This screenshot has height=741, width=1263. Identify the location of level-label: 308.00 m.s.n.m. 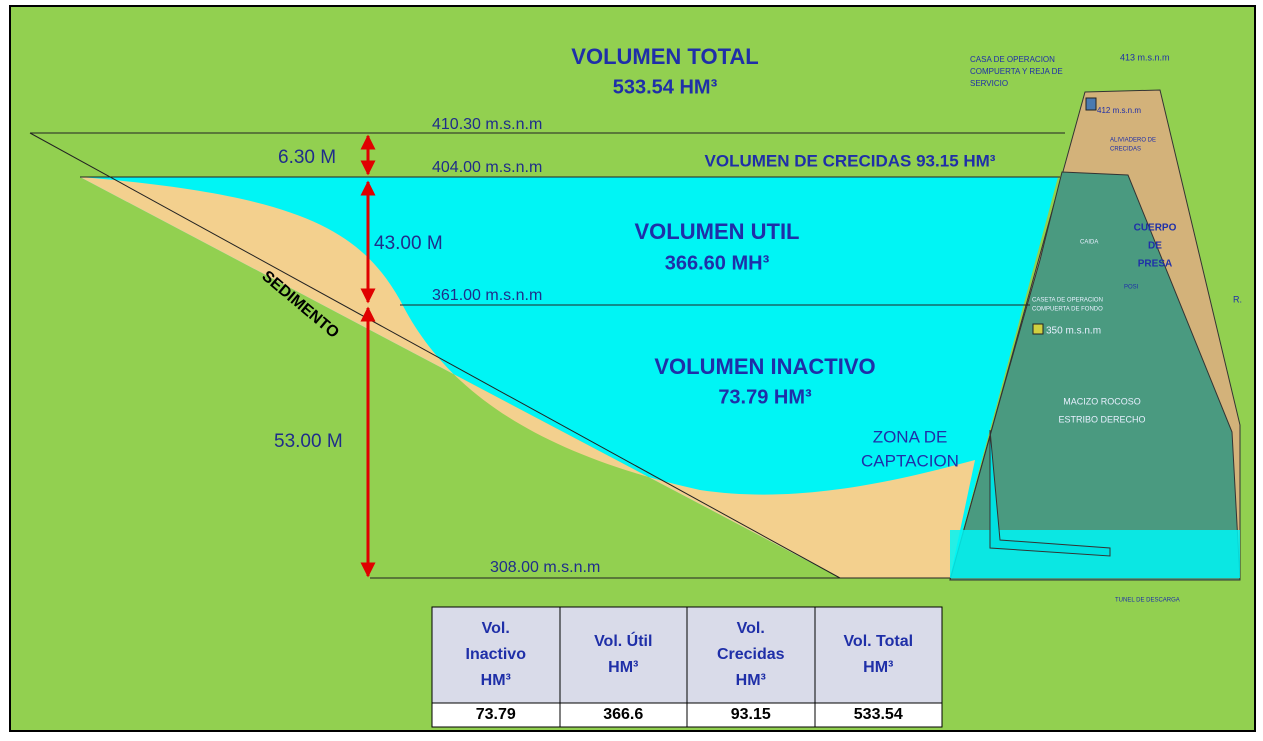
(545, 567).